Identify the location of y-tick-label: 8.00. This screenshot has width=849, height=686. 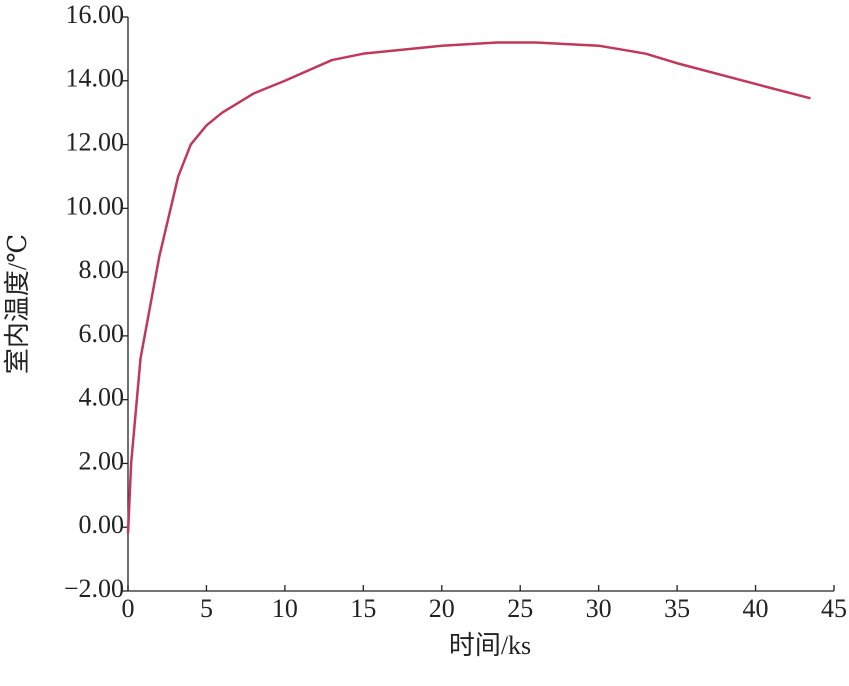
(102, 269).